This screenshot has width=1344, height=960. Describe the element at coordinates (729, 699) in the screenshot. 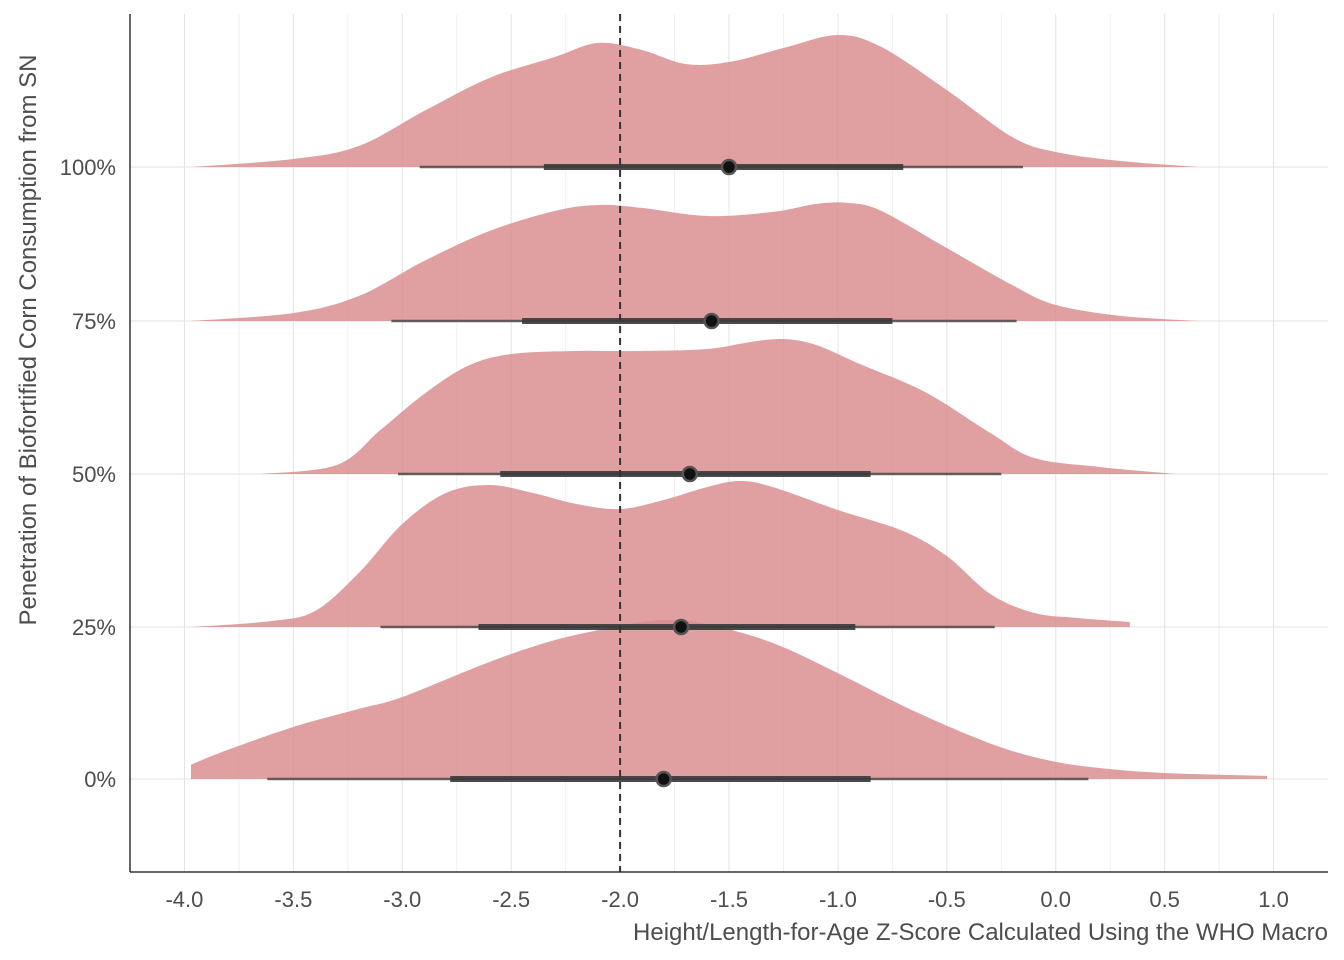

I see `density-ridge-0%` at that location.